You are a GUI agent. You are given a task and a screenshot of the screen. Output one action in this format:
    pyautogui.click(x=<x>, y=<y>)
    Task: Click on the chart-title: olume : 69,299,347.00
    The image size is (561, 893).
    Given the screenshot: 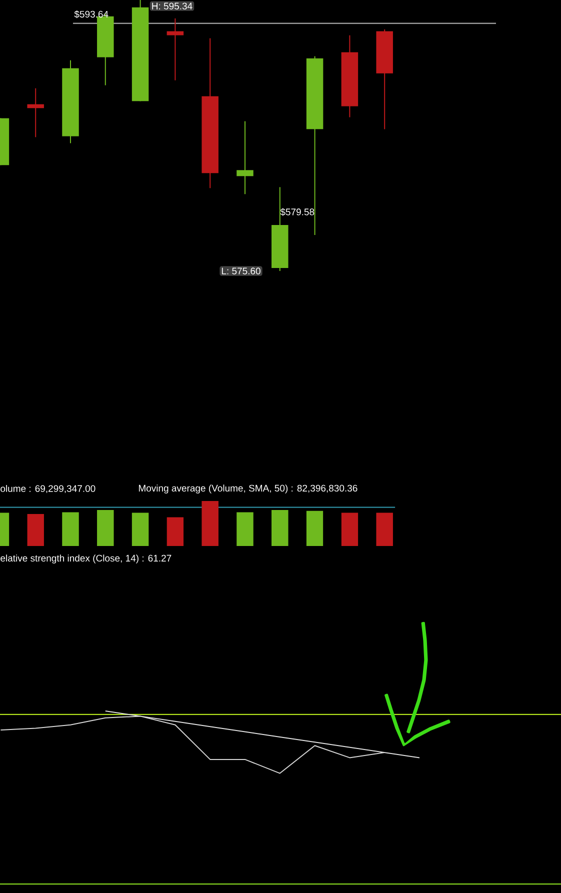 What is the action you would take?
    pyautogui.click(x=48, y=489)
    